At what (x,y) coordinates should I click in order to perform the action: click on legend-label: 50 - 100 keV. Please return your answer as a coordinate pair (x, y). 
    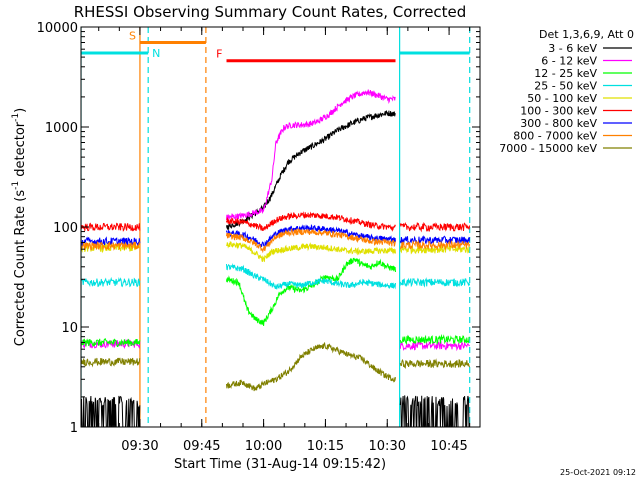
    Looking at the image, I should click on (562, 98).